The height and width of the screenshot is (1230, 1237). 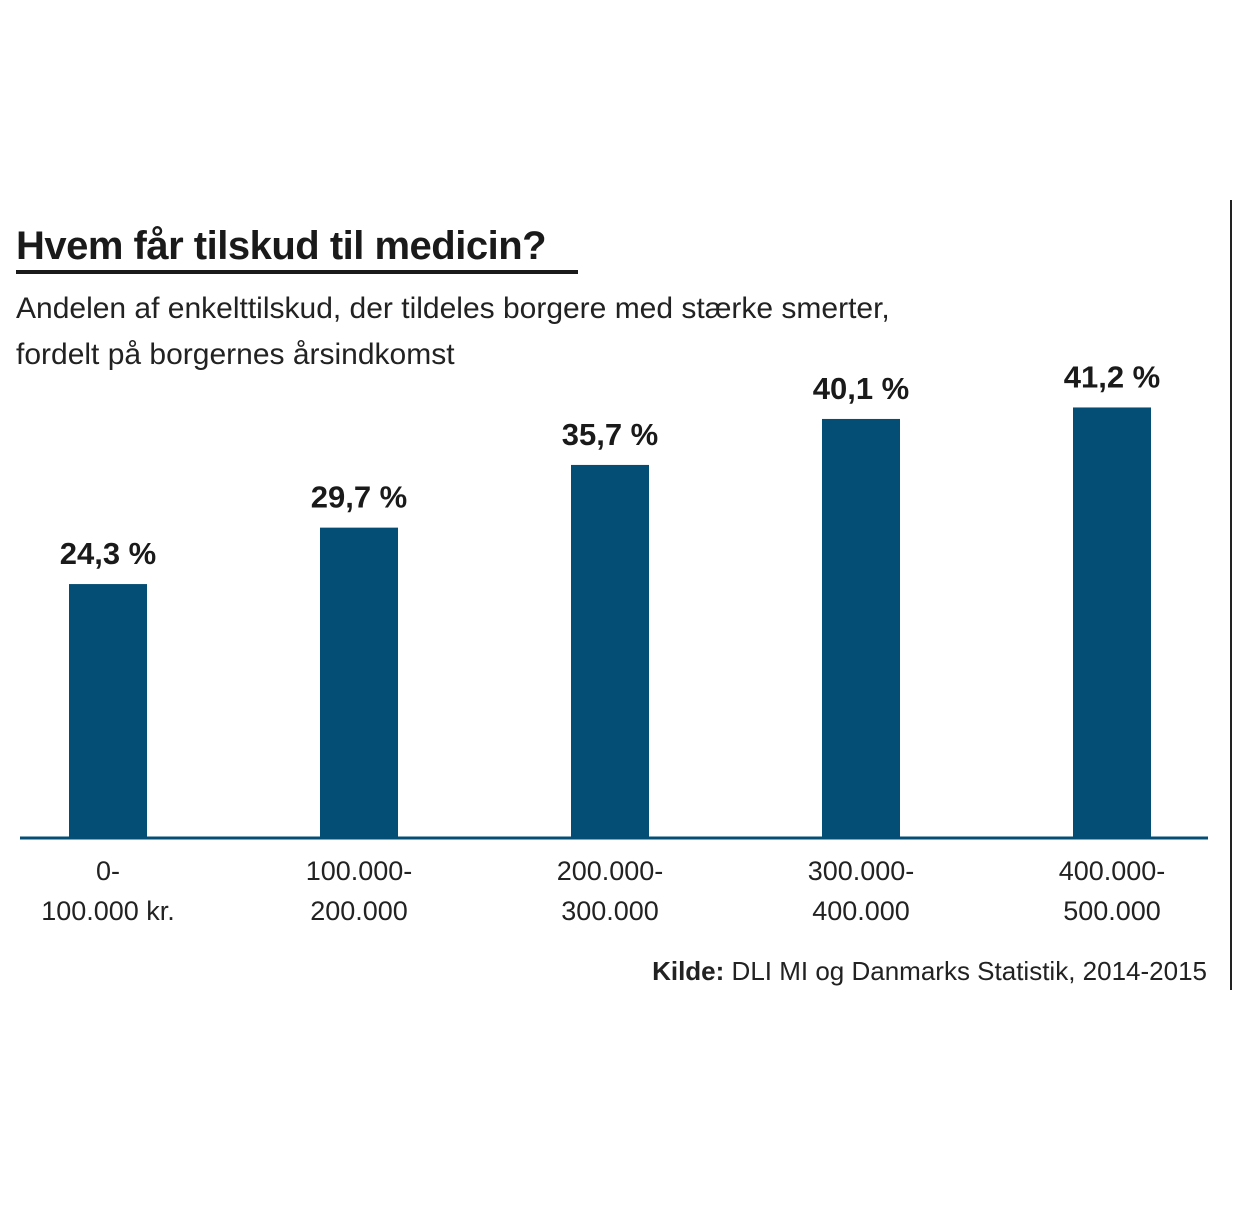 I want to click on bar-value-label-2: 29,7 %, so click(x=359, y=497).